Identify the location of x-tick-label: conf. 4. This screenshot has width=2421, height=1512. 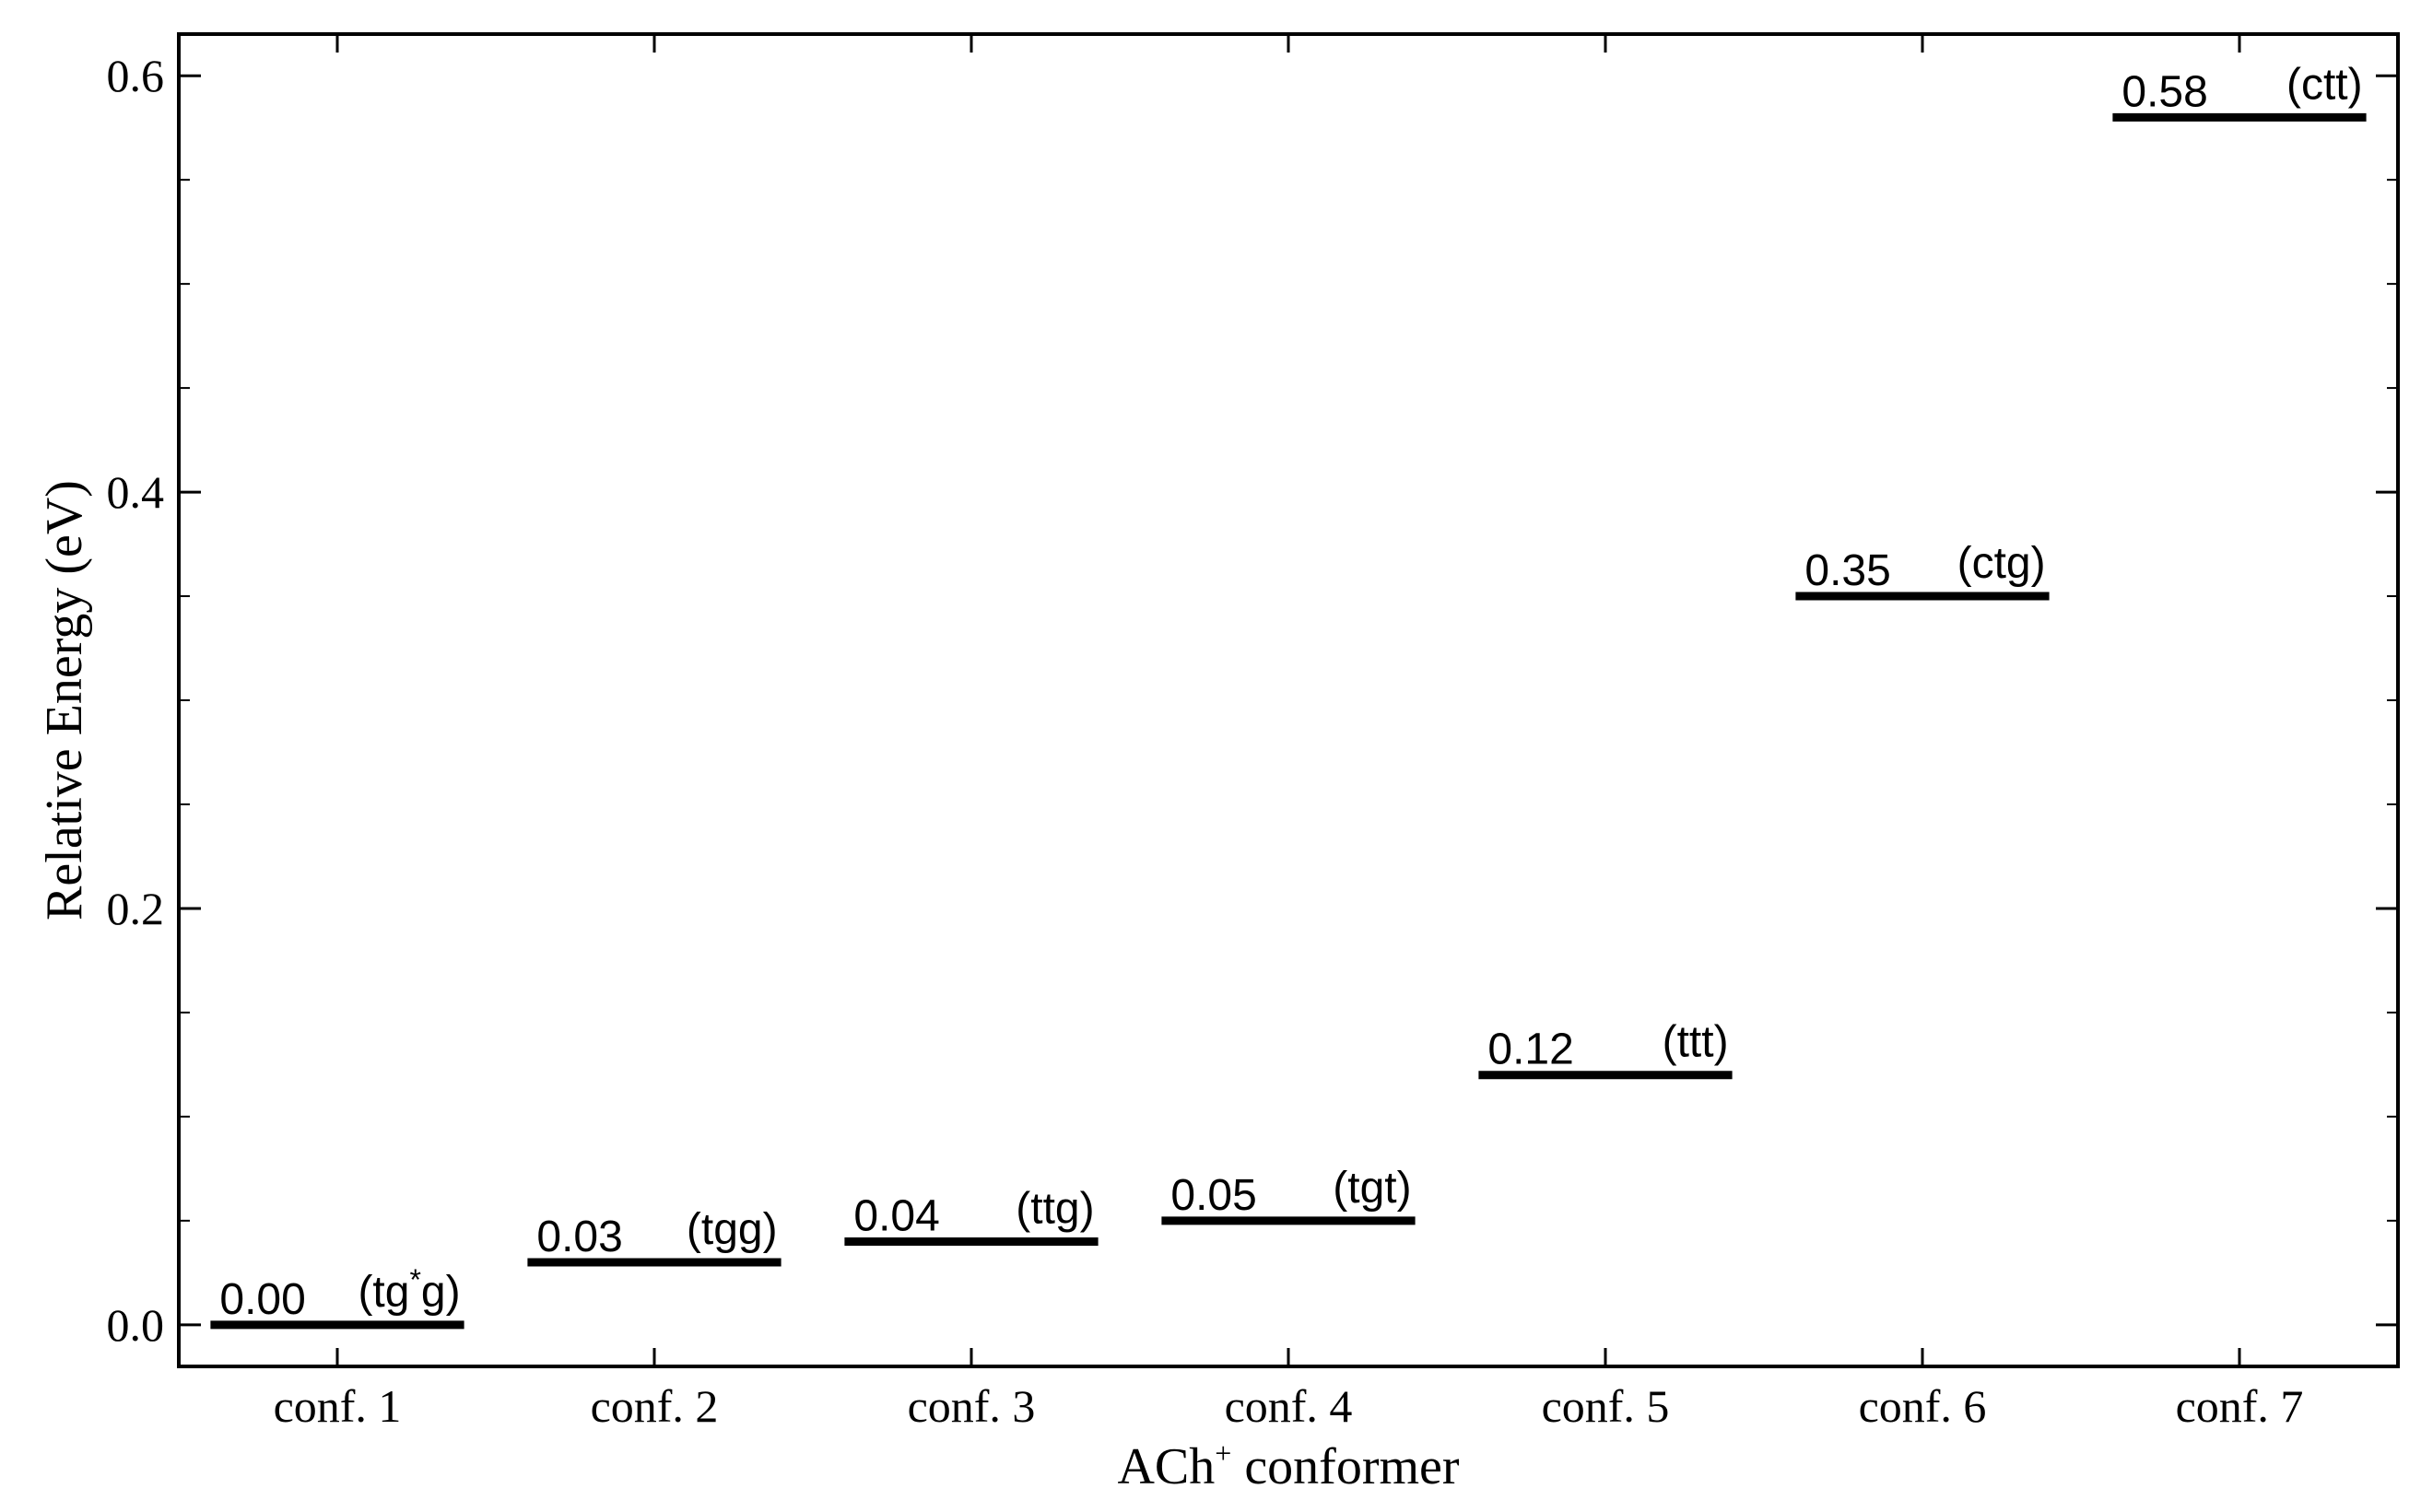
(1289, 1406).